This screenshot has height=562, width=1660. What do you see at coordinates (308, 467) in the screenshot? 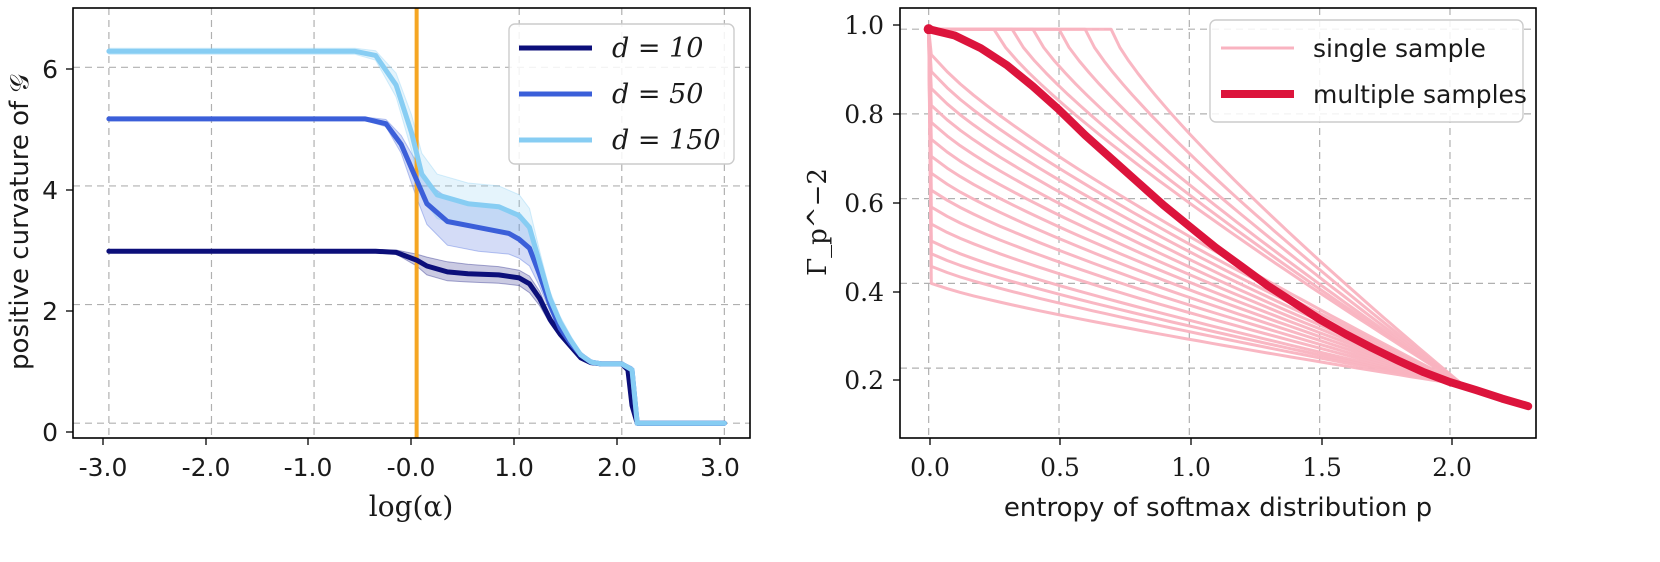
I see `left-x-tick-label: -1.0` at bounding box center [308, 467].